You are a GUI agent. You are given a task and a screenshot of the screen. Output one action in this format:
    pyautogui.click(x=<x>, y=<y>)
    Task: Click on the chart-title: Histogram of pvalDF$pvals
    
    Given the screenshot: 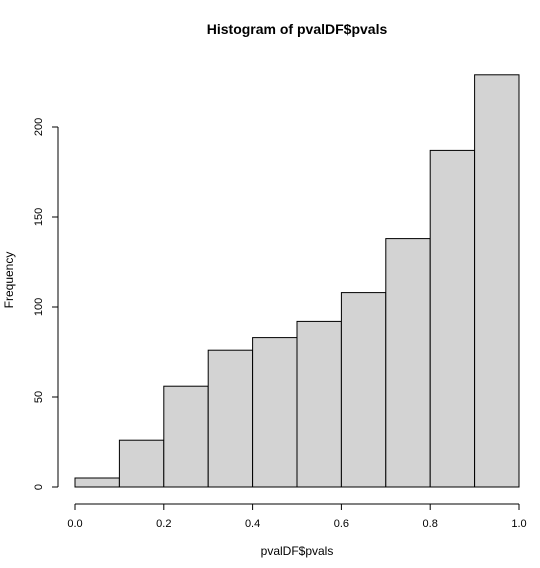 What is the action you would take?
    pyautogui.click(x=297, y=29)
    